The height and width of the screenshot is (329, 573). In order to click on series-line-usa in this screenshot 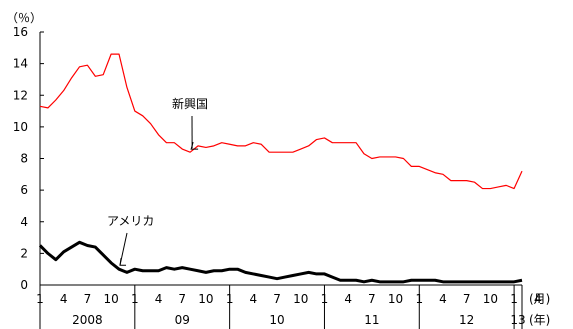, I will do `click(280, 262)`.